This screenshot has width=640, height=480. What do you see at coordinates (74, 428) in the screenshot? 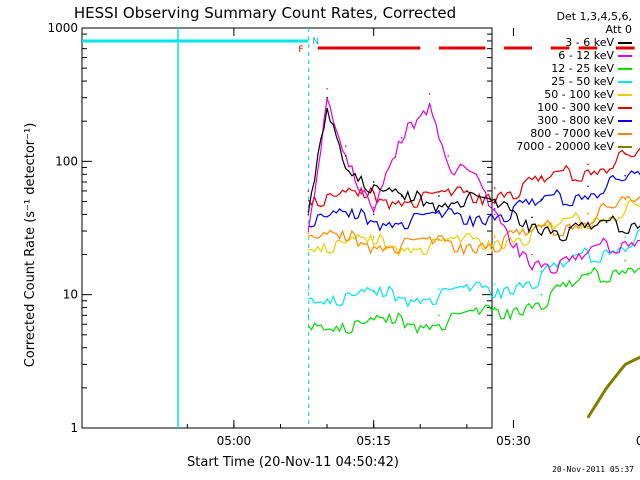
I see `y-tick-label: 1` at bounding box center [74, 428].